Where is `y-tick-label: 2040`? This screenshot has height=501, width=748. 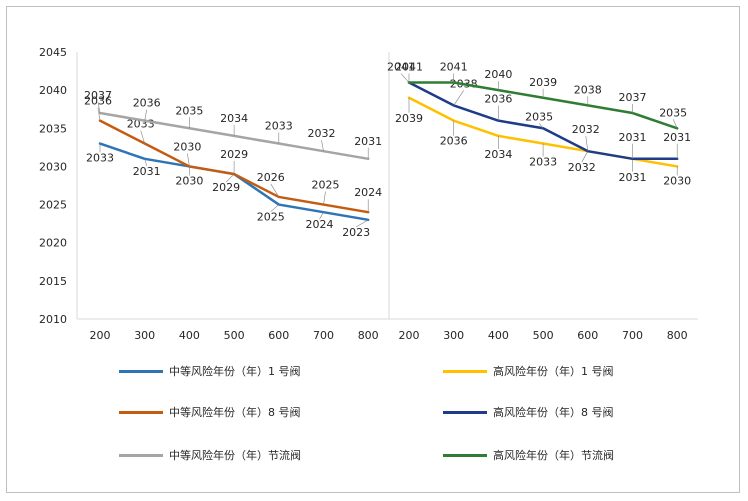 y-tick-label: 2040 is located at coordinates (53, 90).